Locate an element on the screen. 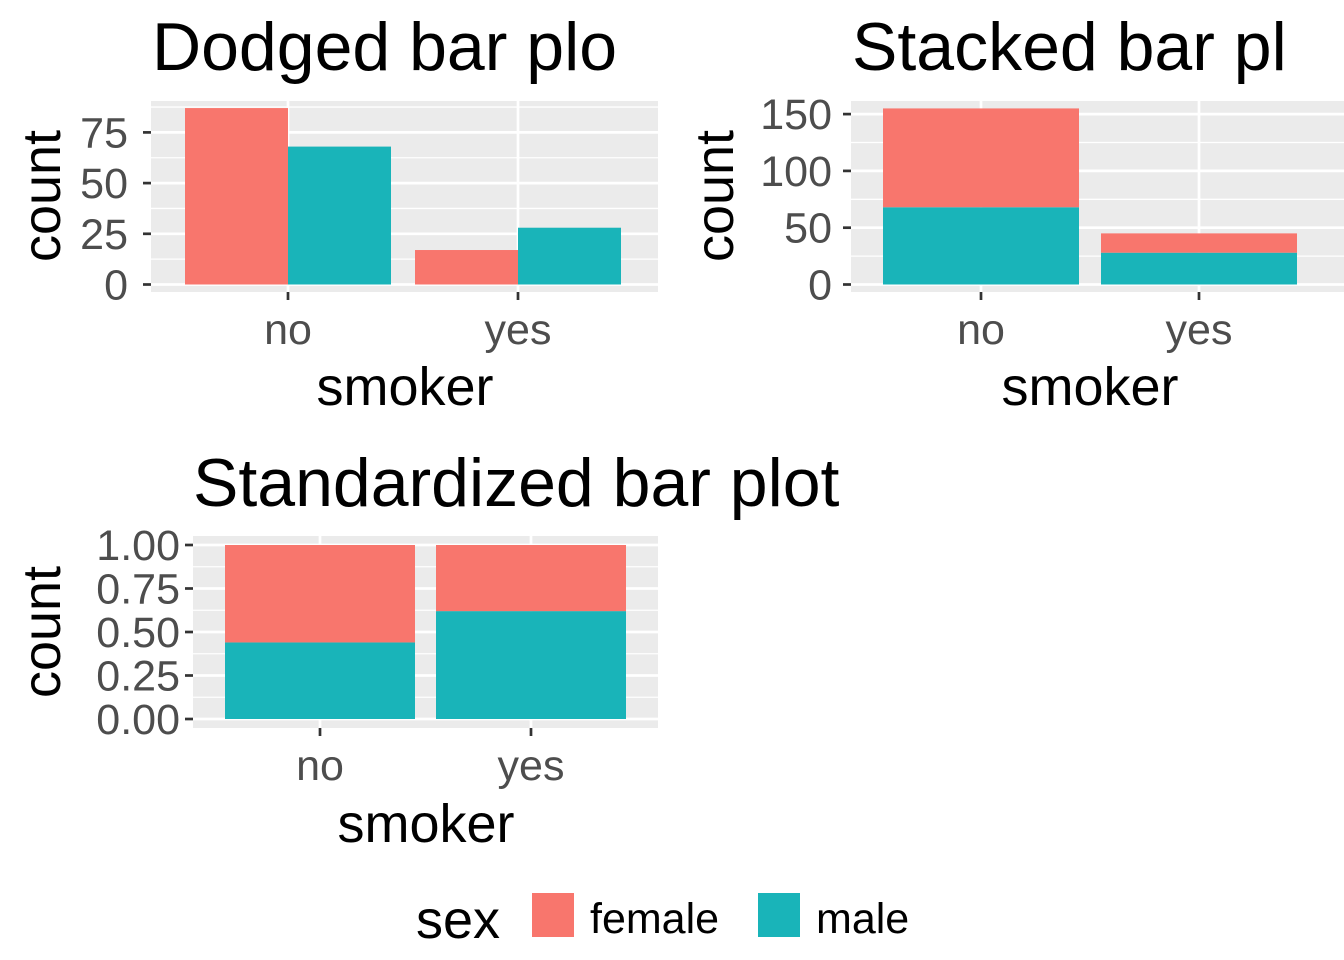 This screenshot has width=1344, height=960. legend-key-female is located at coordinates (553, 915).